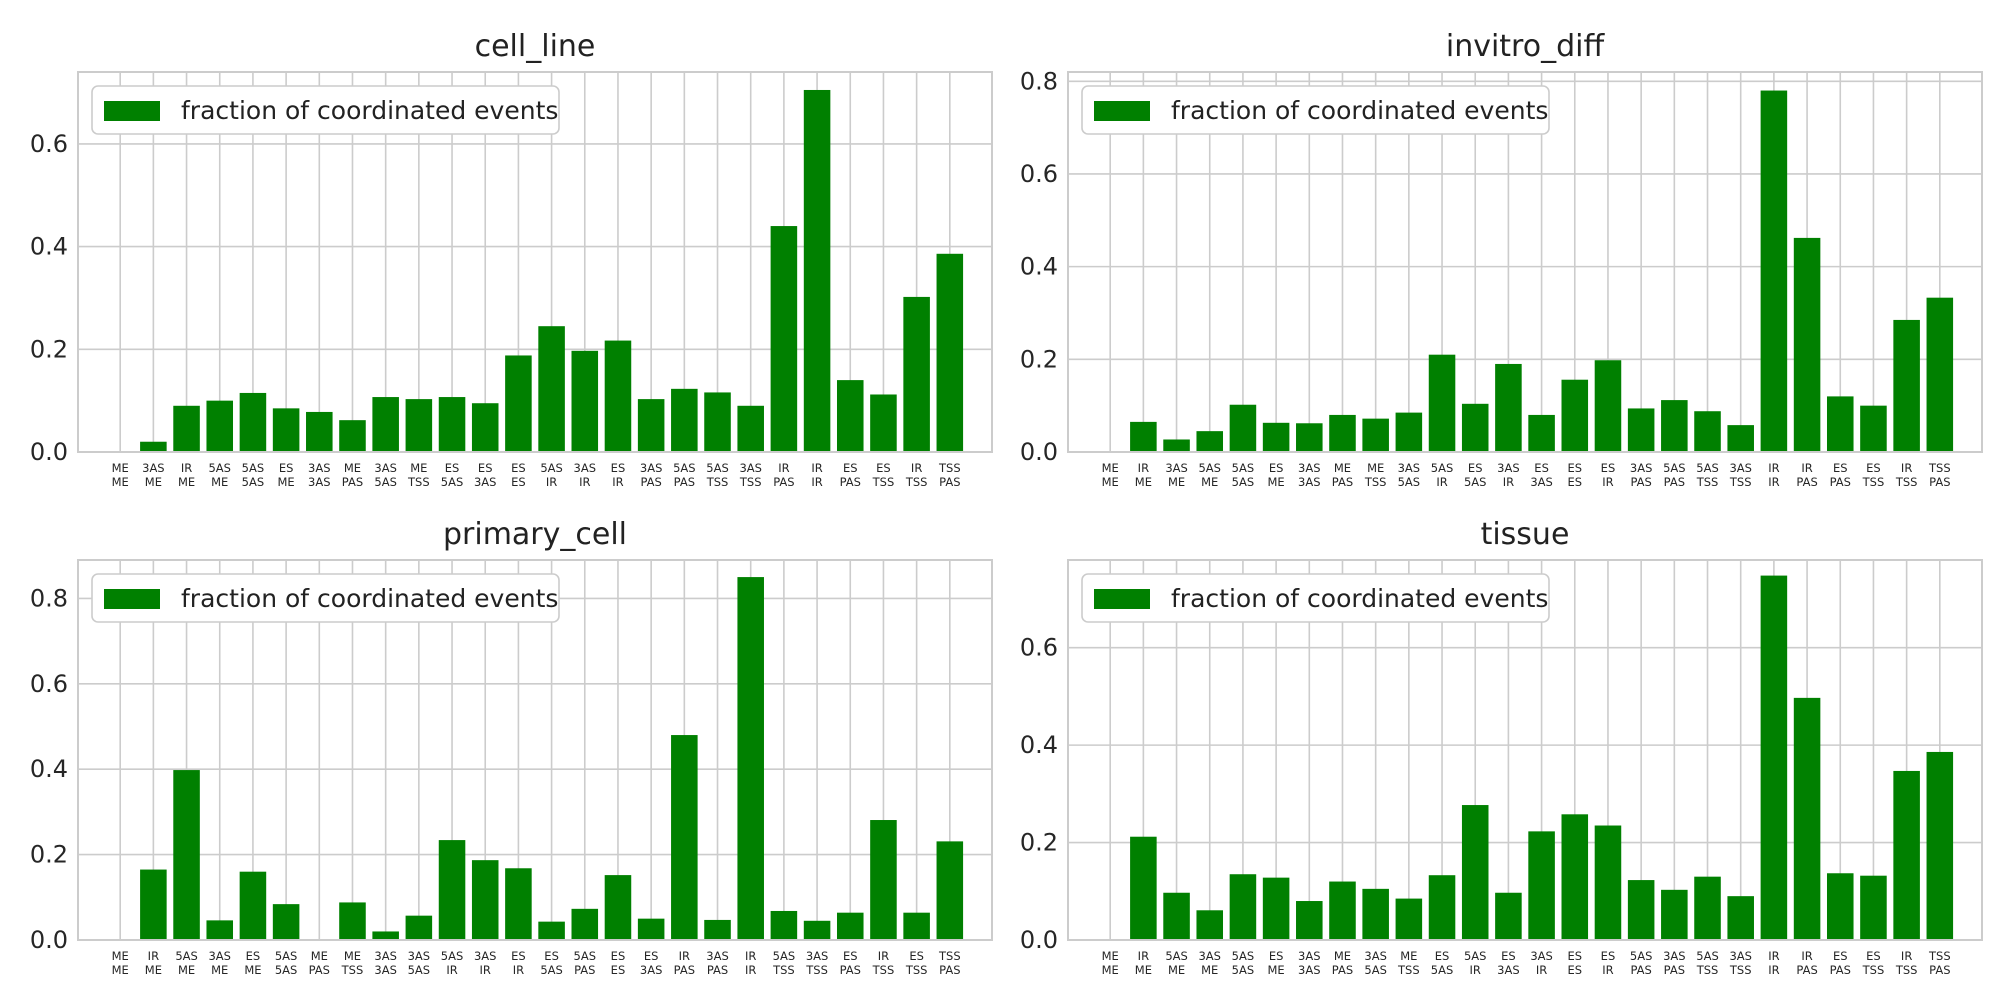 The height and width of the screenshot is (1000, 2000). I want to click on x-tick-label: 3AS IR, so click(1508, 475).